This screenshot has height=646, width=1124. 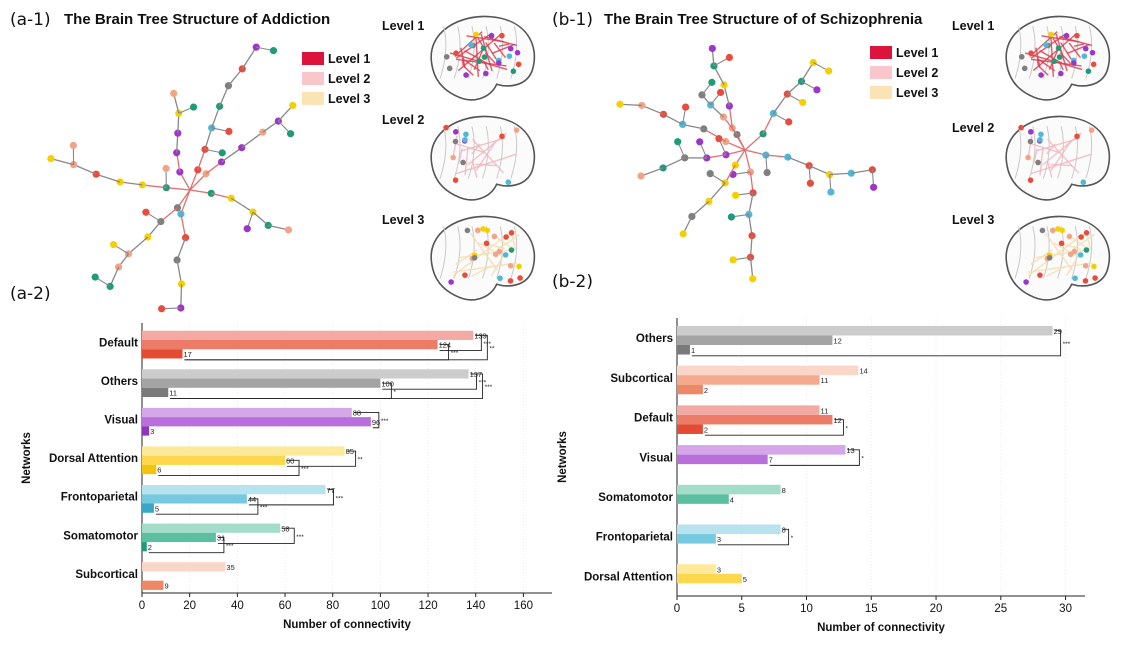 I want to click on x-axis-label: Number of connectivity, so click(x=881, y=628).